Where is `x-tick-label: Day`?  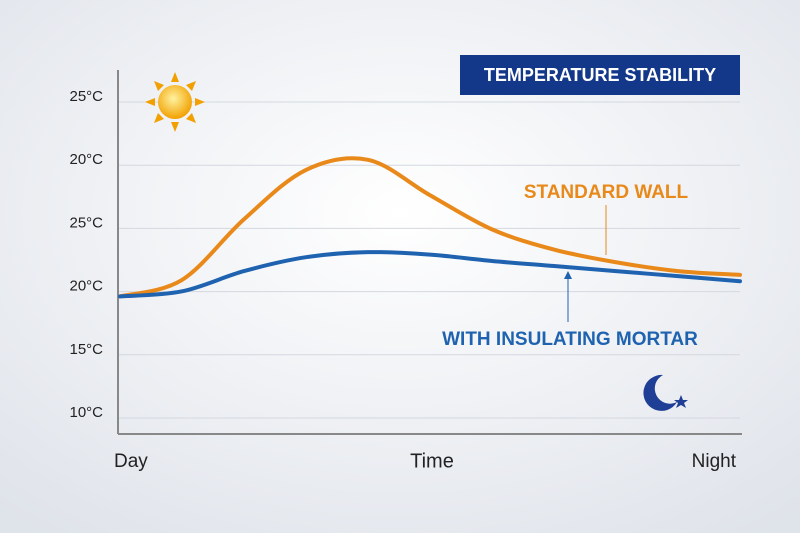 x-tick-label: Day is located at coordinates (131, 461).